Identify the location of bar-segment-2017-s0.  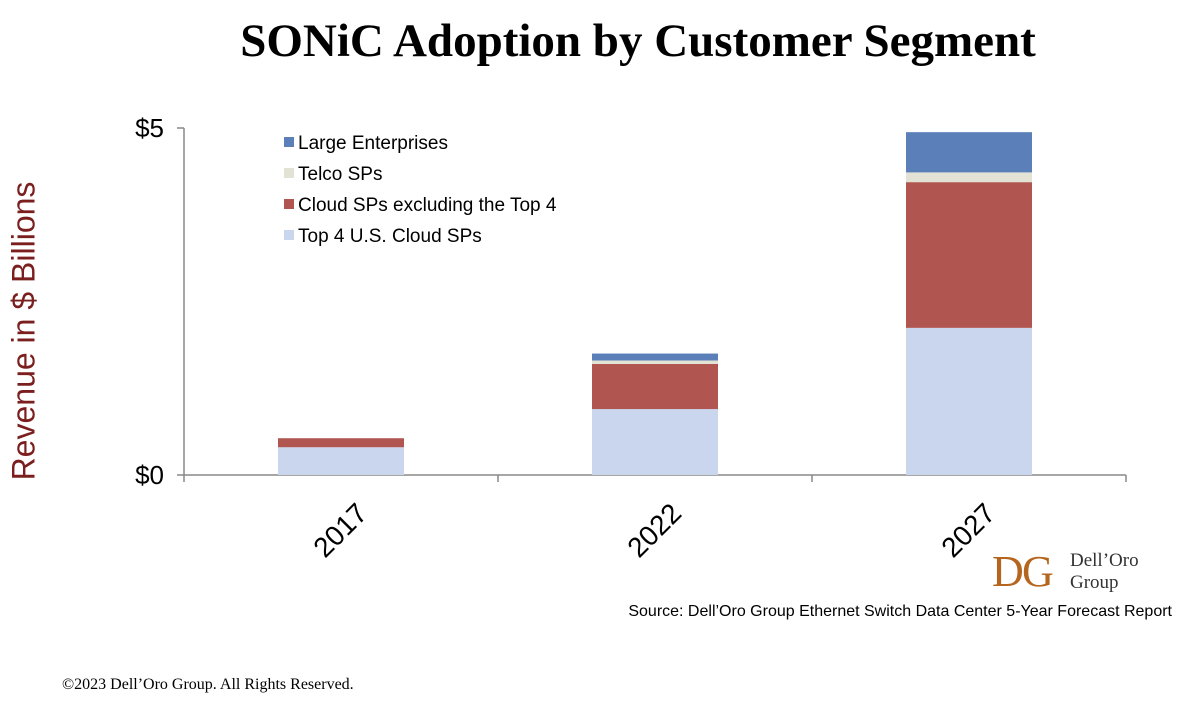
(341, 461).